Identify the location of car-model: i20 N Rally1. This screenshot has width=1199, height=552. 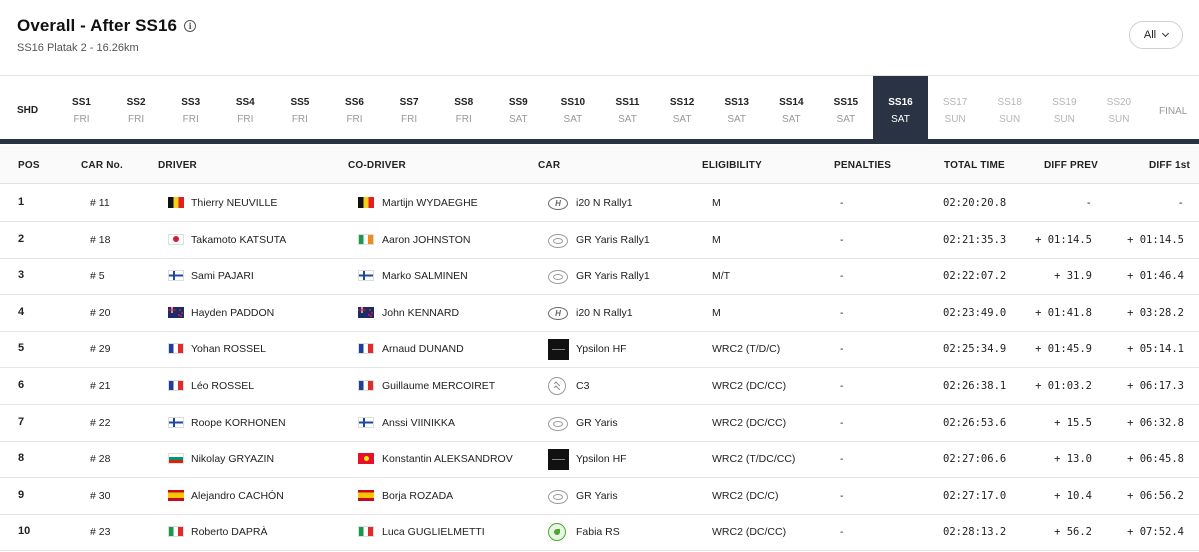
(604, 312).